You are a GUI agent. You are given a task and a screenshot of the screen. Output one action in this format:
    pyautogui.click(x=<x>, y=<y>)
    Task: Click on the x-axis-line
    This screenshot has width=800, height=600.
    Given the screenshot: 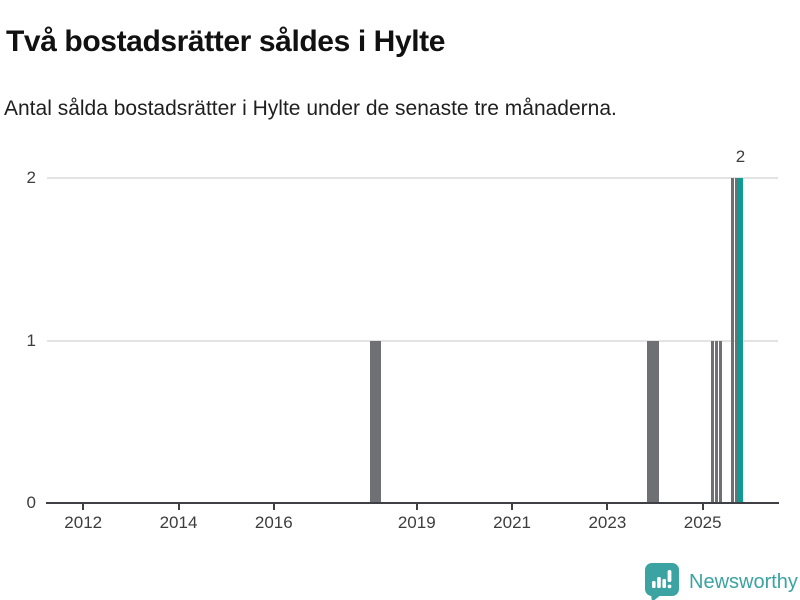 What is the action you would take?
    pyautogui.click(x=412, y=503)
    